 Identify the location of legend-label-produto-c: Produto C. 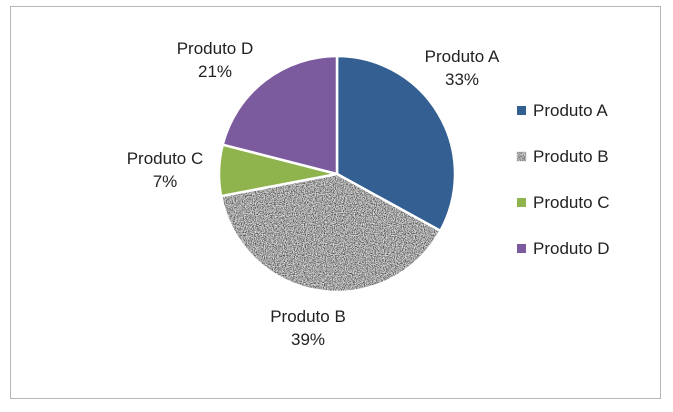
(571, 202).